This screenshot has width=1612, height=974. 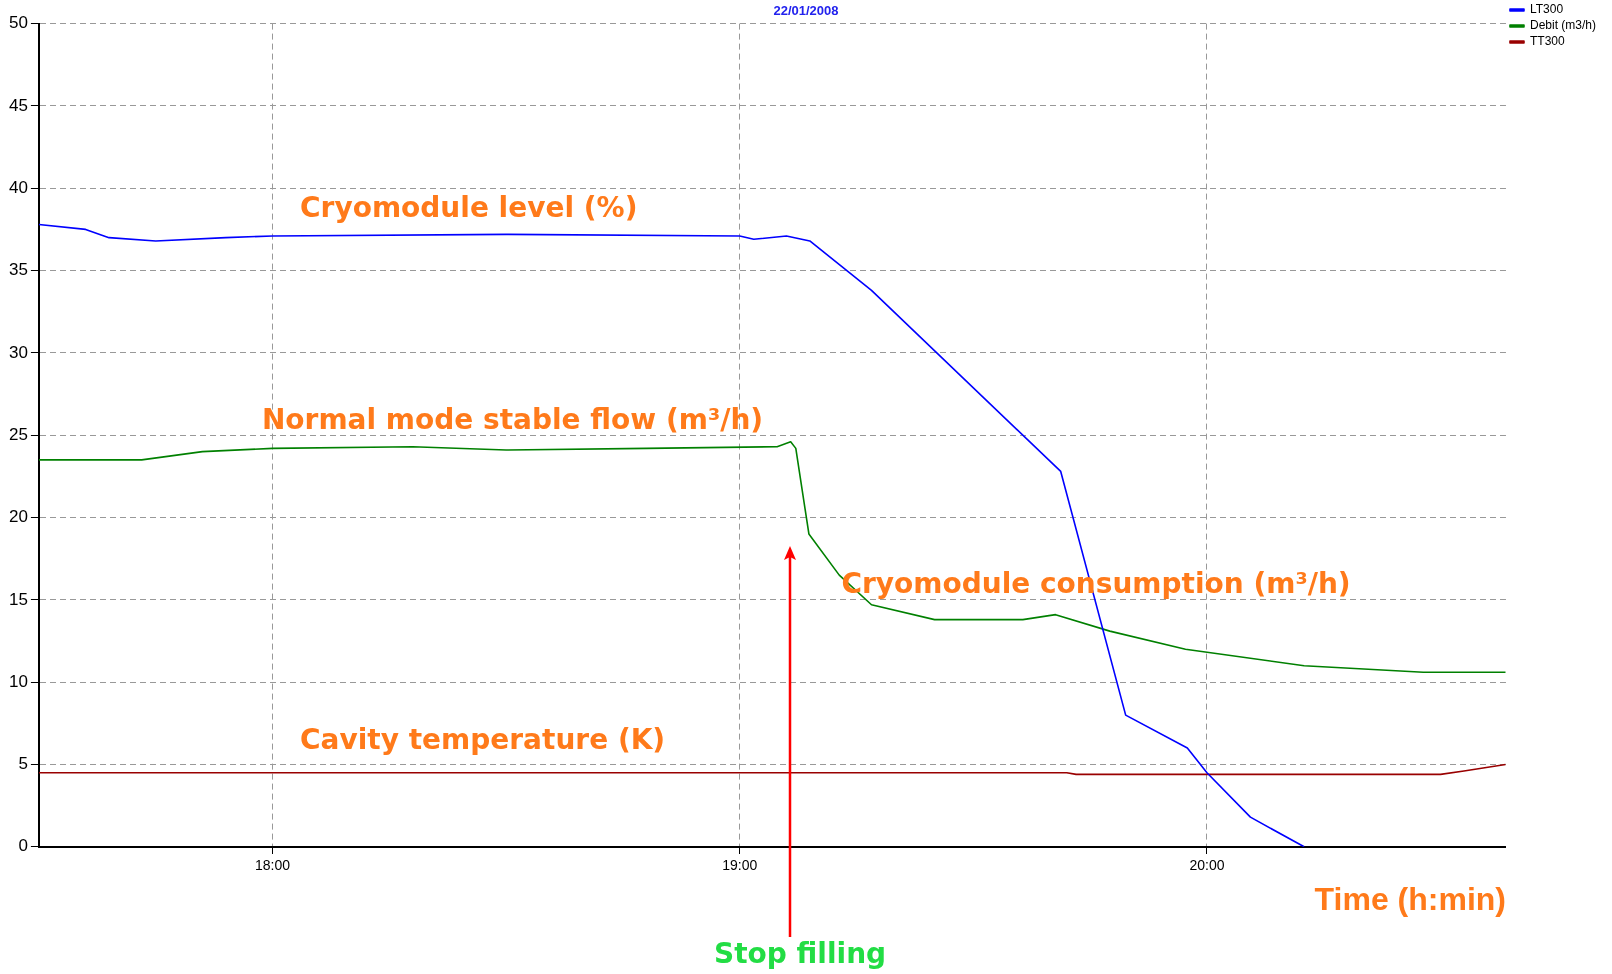 I want to click on y-tick-label: 0, so click(x=23, y=846).